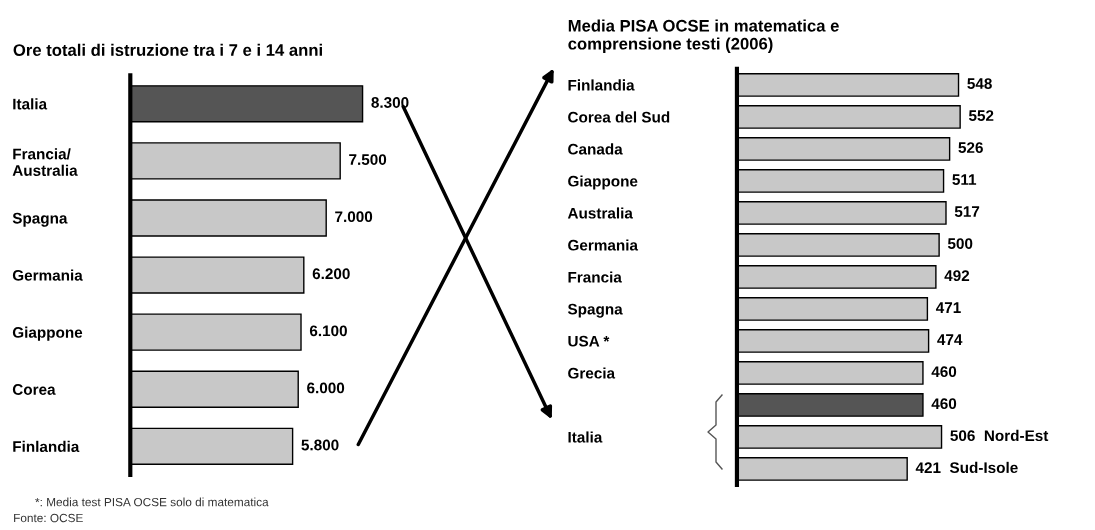  Describe the element at coordinates (390, 102) in the screenshot. I see `data-label: 8.300` at that location.